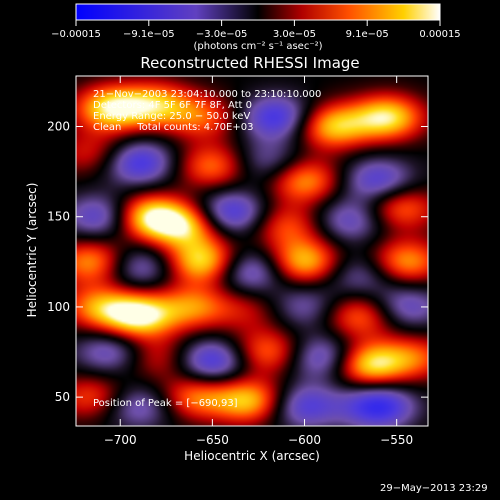  I want to click on info-line-3: Energy Range: 25.0 − 50.0 keV, so click(172, 116).